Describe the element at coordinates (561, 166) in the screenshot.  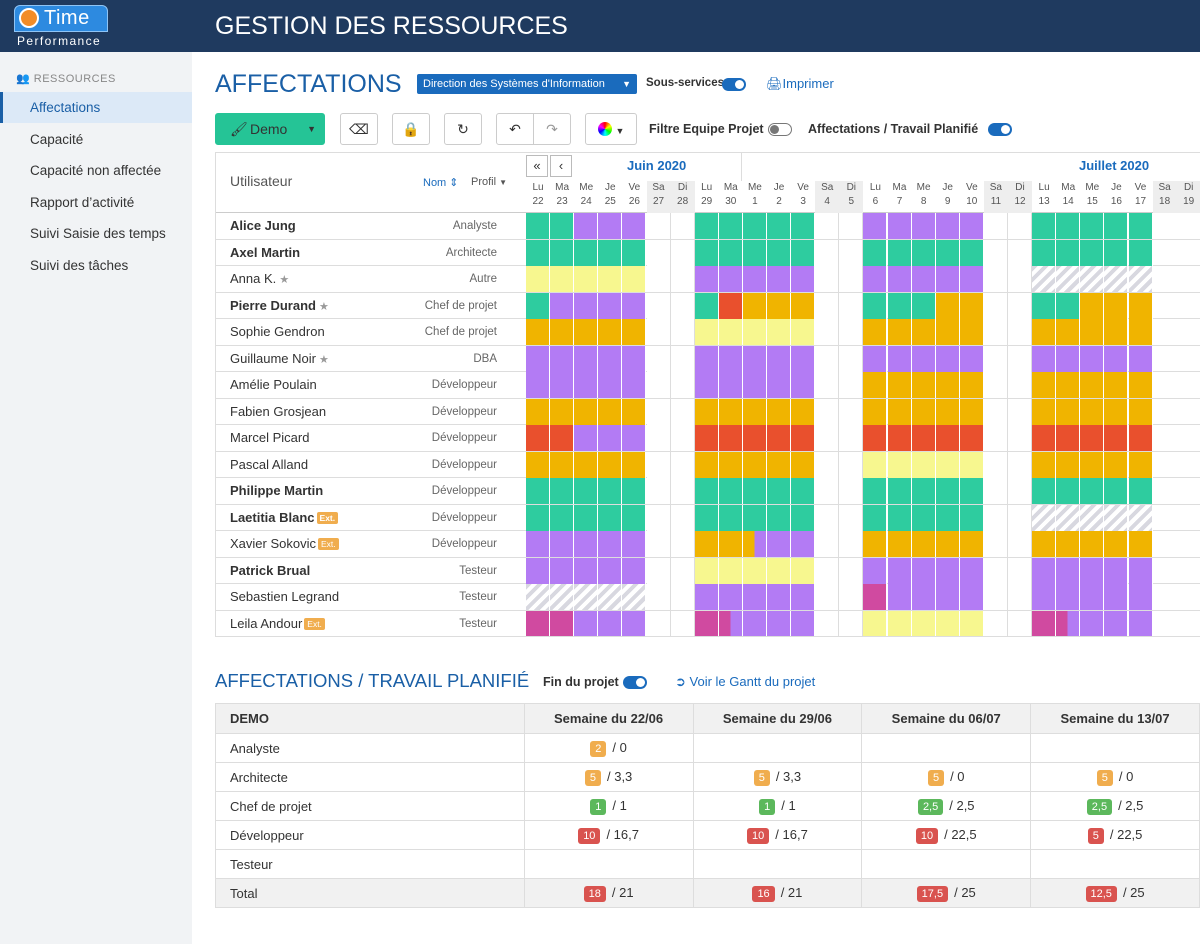
I see `prev-week-button: ‹` at that location.